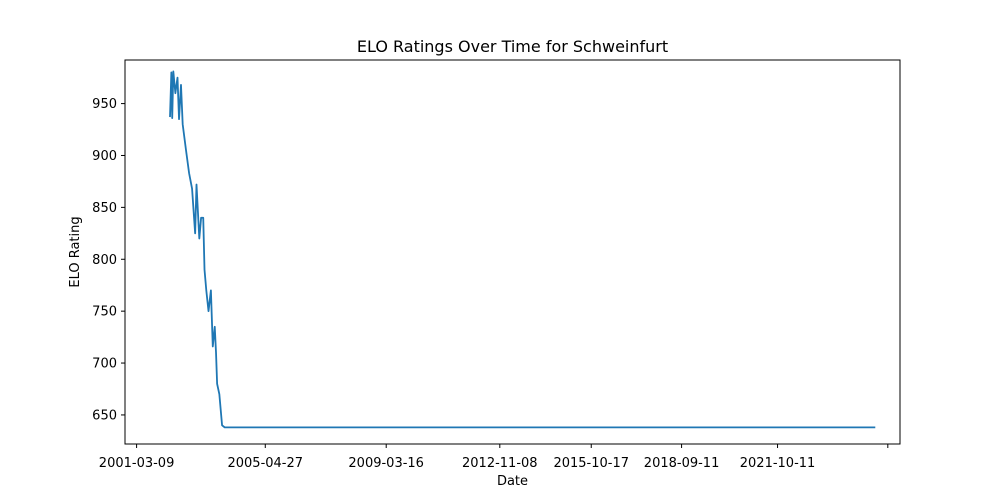 This screenshot has height=500, width=1000. Describe the element at coordinates (512, 46) in the screenshot. I see `chart-title: ELO Ratings Over Time for Schweinfurt` at that location.